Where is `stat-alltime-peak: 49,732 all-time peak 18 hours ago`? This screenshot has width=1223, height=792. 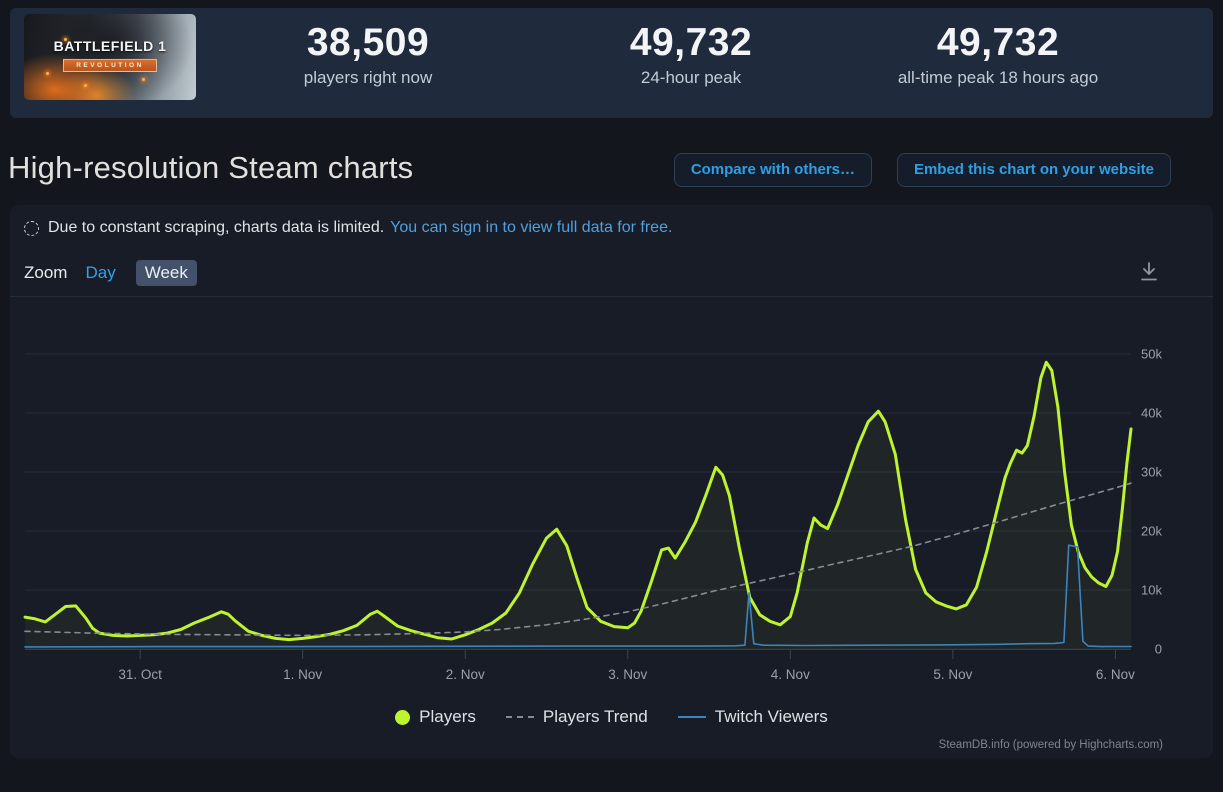
stat-alltime-peak: 49,732 all-time peak 18 hours ago is located at coordinates (998, 54).